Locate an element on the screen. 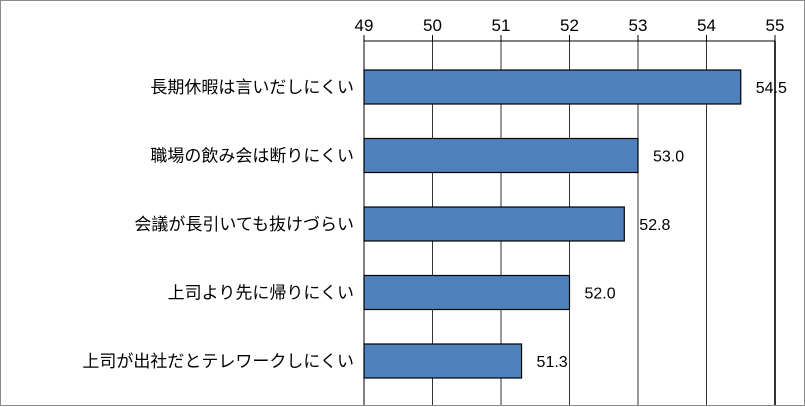 The width and height of the screenshot is (805, 407). x-tick-label: 49 is located at coordinates (364, 25).